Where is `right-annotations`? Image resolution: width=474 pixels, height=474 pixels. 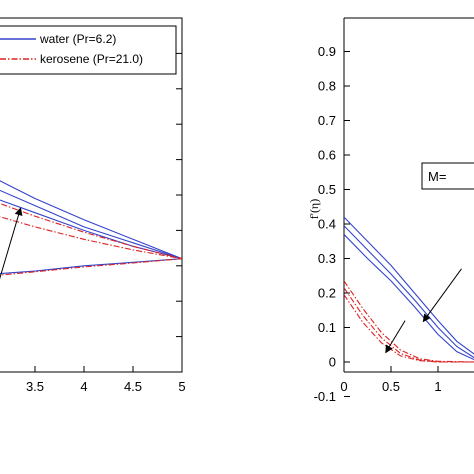
right-annotations is located at coordinates (423, 311).